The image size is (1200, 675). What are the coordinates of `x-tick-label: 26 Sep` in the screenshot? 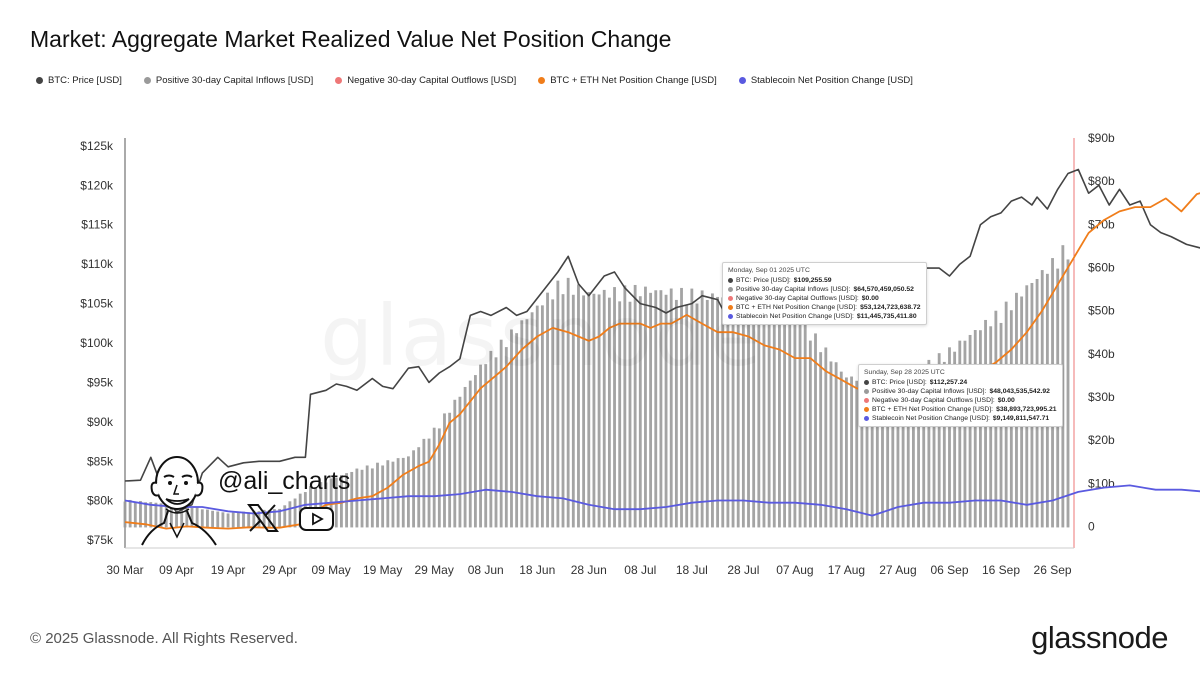 It's located at (1053, 570).